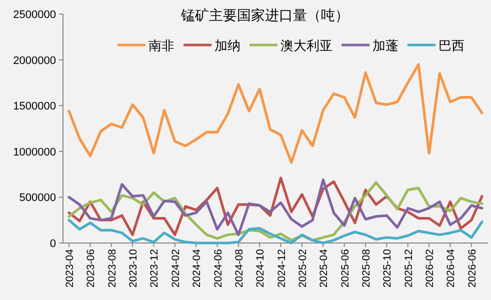  What do you see at coordinates (70, 268) in the screenshot?
I see `x-tick-label: 2023-04` at bounding box center [70, 268].